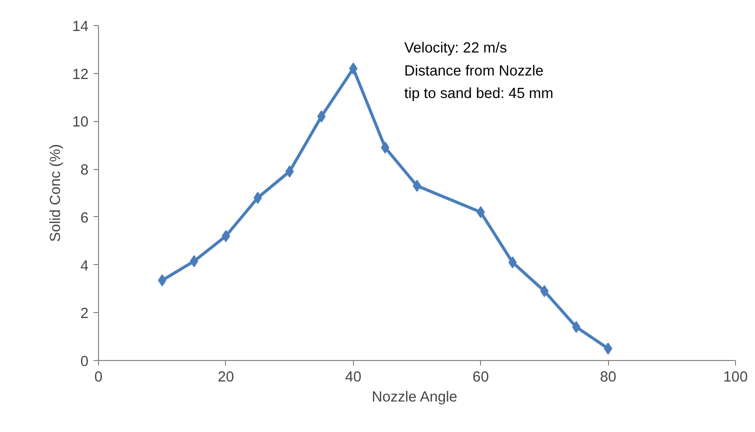 The height and width of the screenshot is (432, 755). Describe the element at coordinates (84, 218) in the screenshot. I see `y-tick-label: 6` at that location.